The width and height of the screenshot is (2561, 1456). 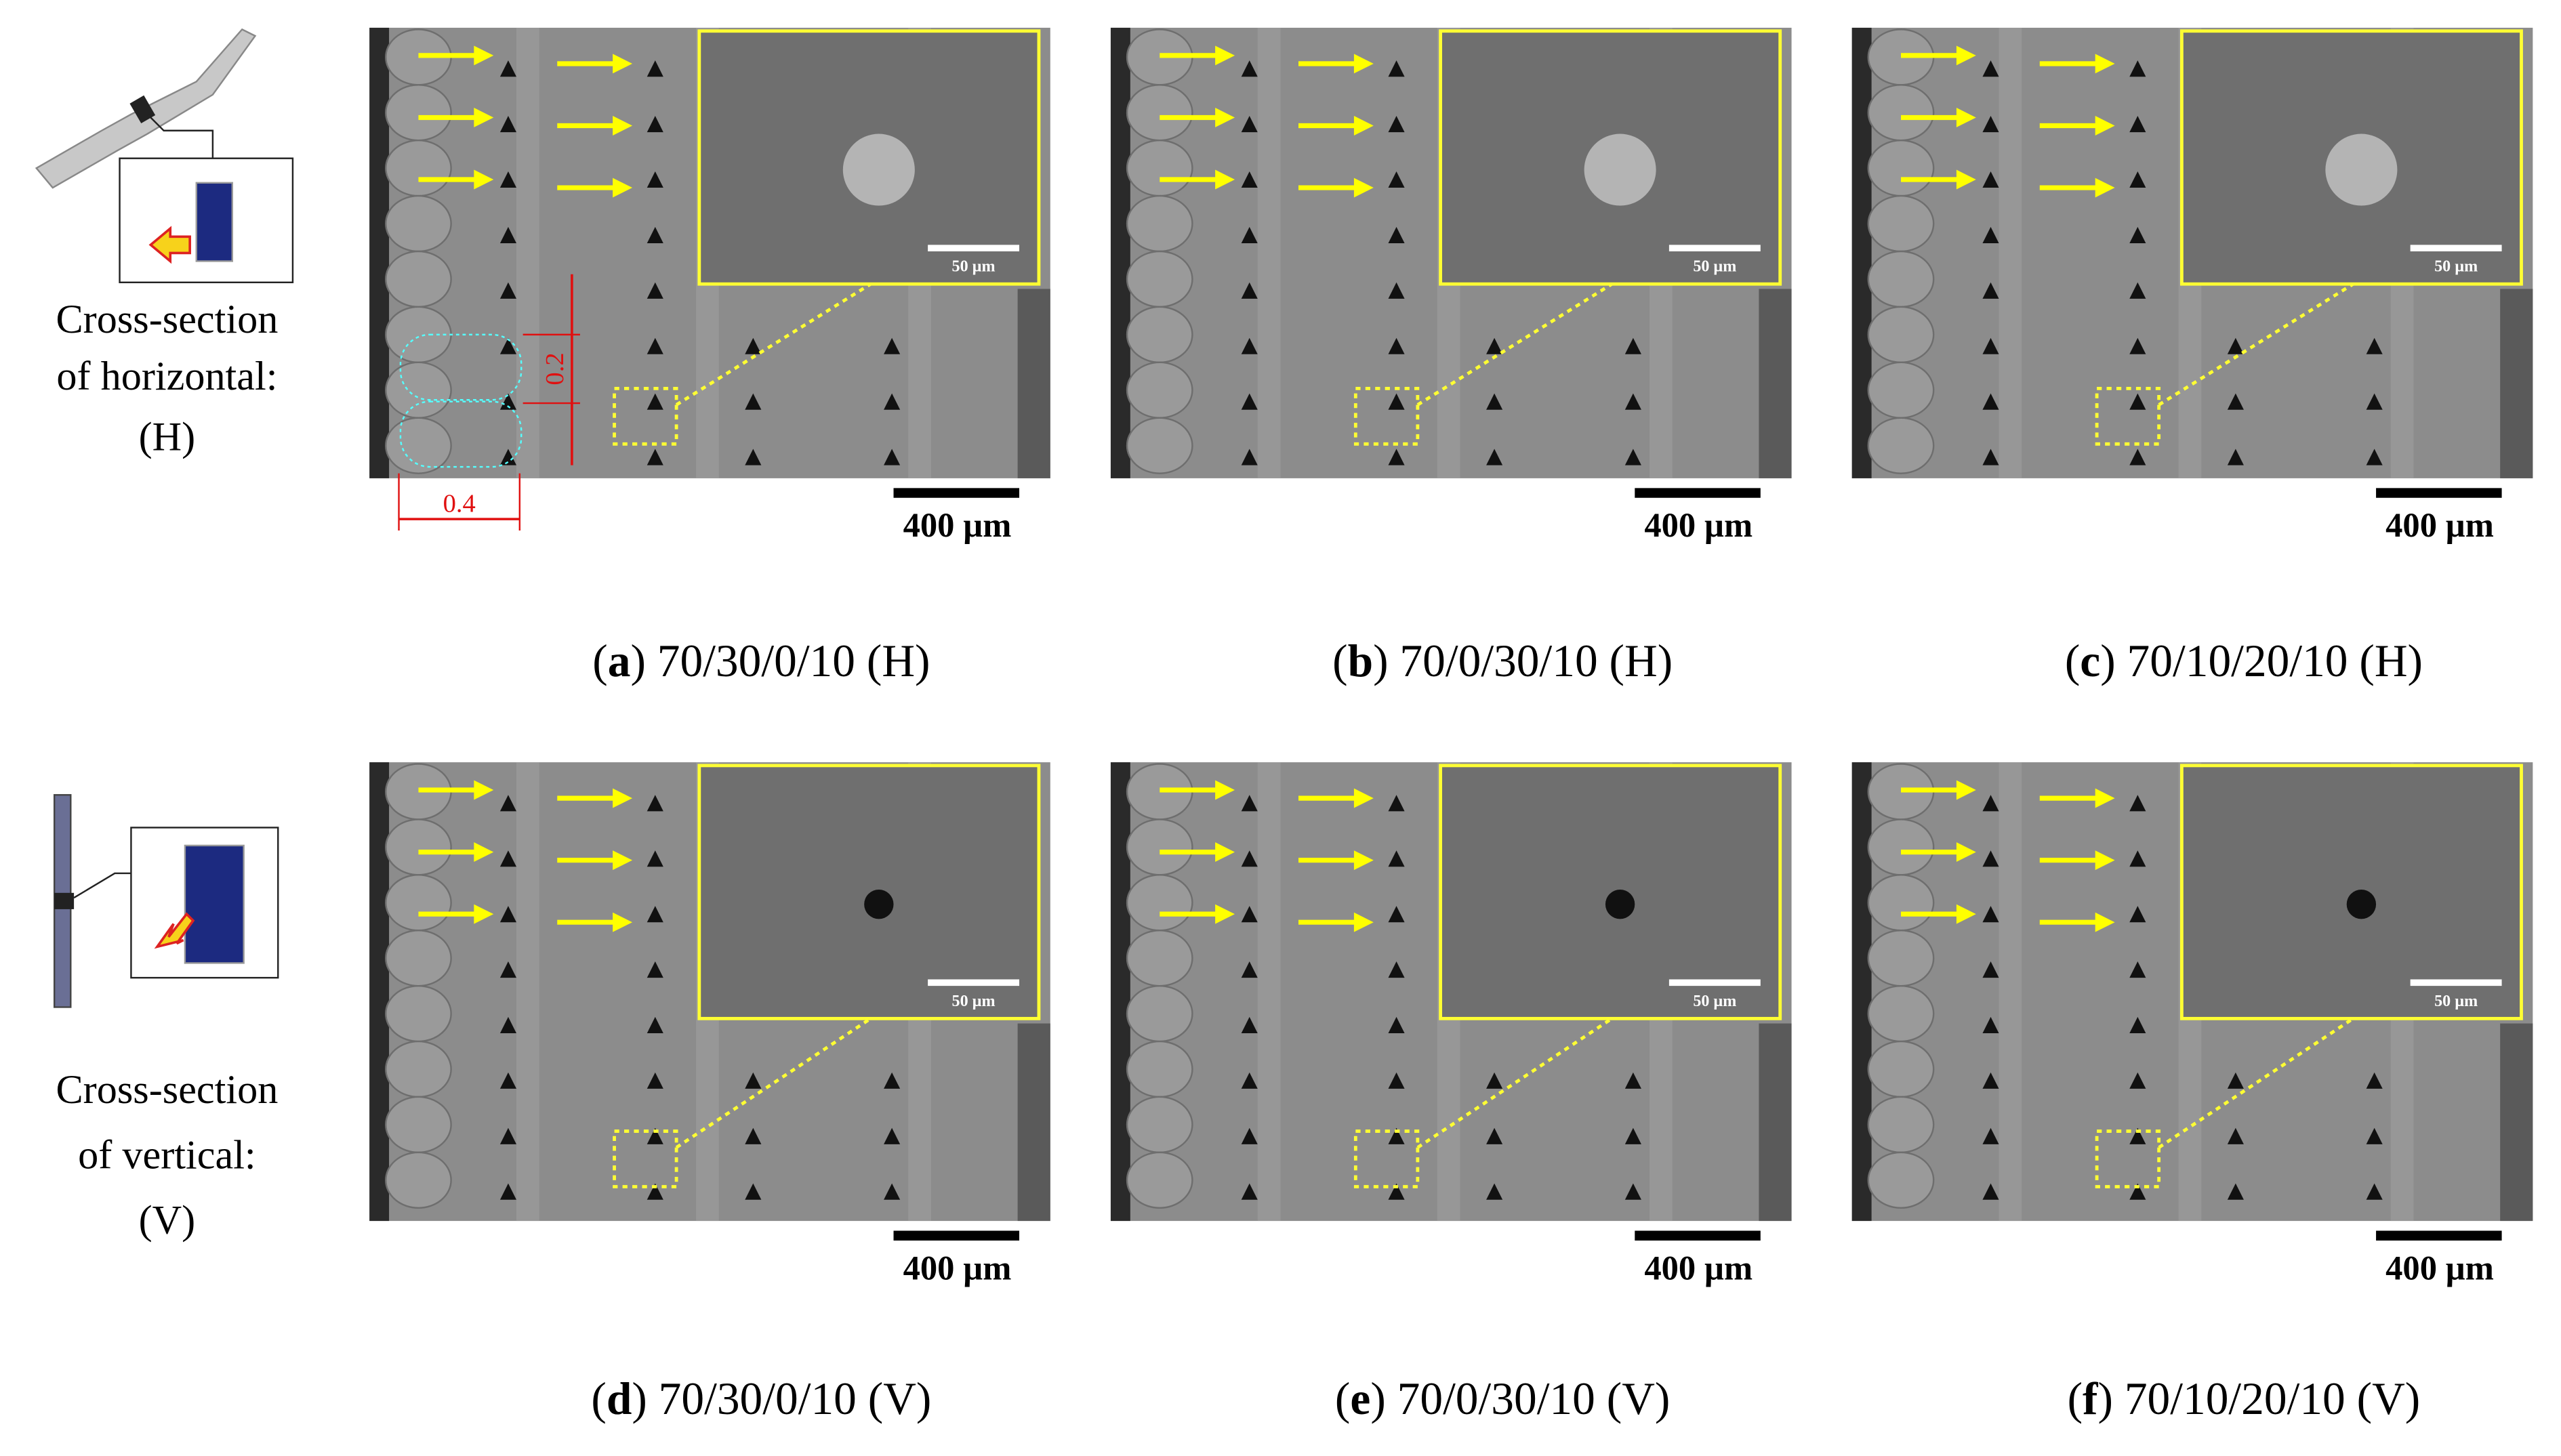 I want to click on side-label: (H), so click(x=167, y=436).